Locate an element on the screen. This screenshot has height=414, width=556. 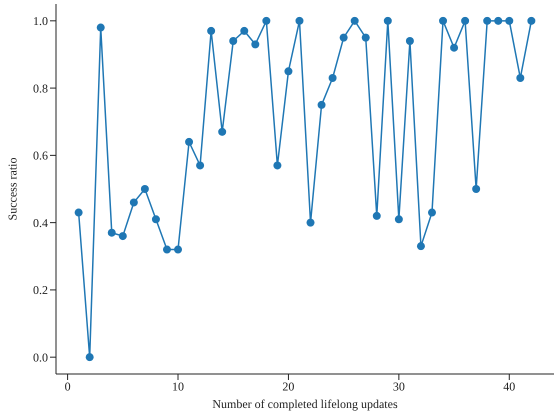
x-axis-title: Number of completed lifelong updates is located at coordinates (305, 404).